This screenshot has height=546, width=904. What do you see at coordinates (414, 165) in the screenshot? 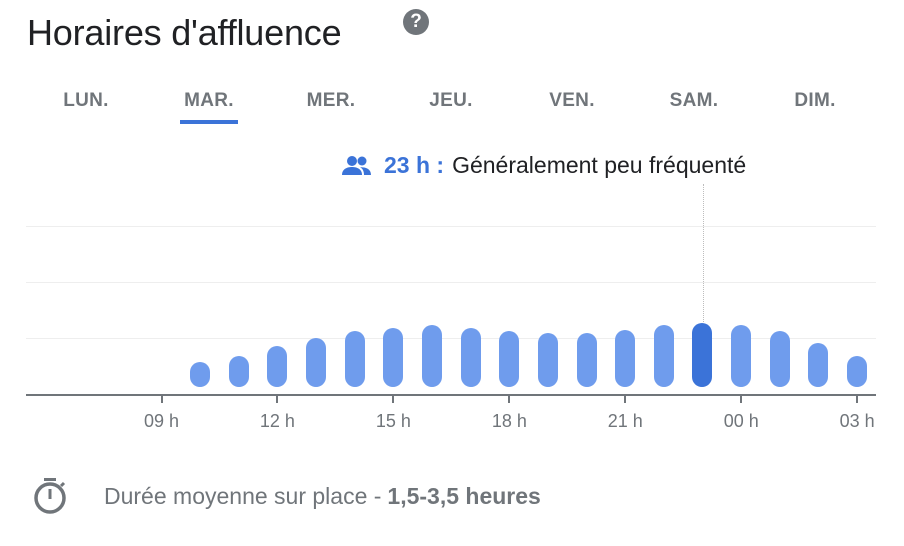
I see `status-hour: 23 h :` at bounding box center [414, 165].